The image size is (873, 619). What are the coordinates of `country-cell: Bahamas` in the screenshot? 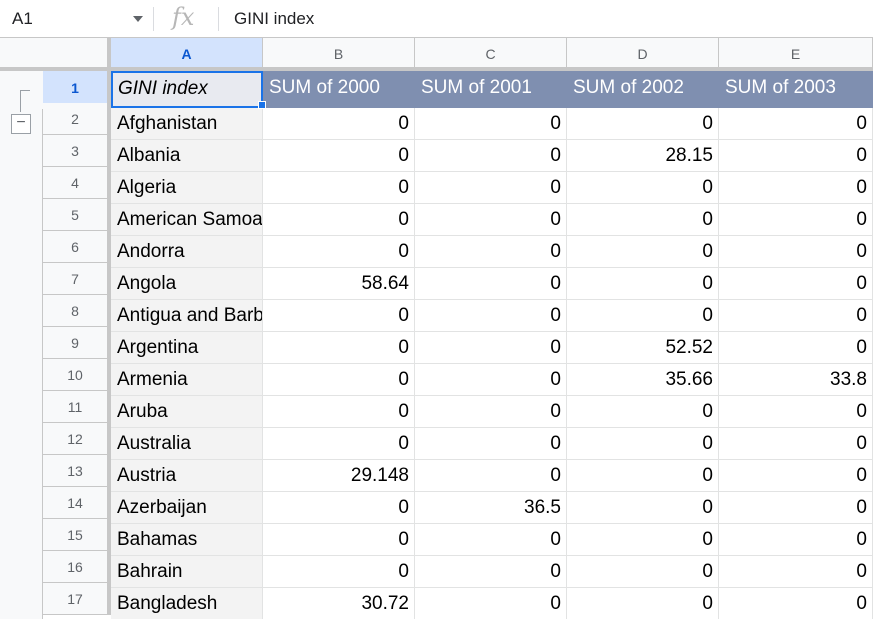 It's located at (187, 540).